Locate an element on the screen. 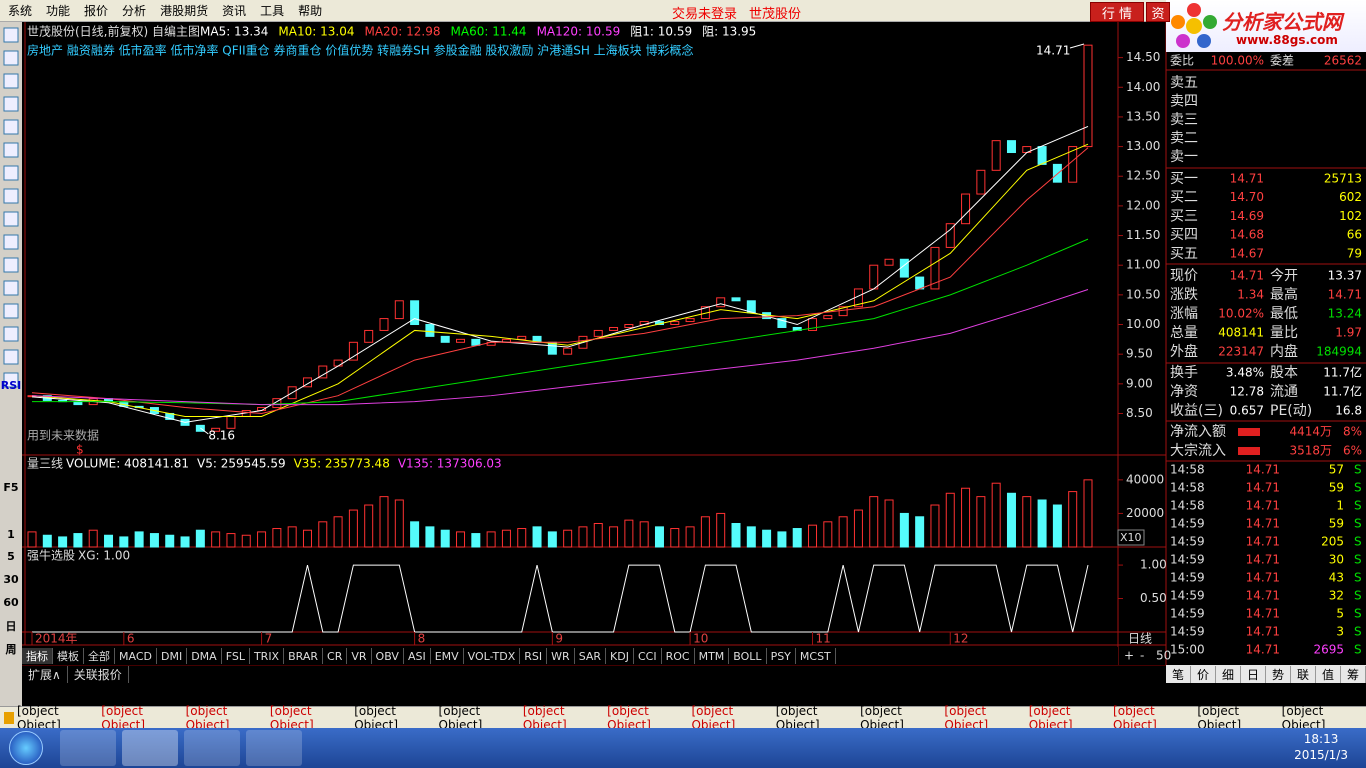 The image size is (1366, 768). sub-tab: 关联报价 is located at coordinates (98, 674).